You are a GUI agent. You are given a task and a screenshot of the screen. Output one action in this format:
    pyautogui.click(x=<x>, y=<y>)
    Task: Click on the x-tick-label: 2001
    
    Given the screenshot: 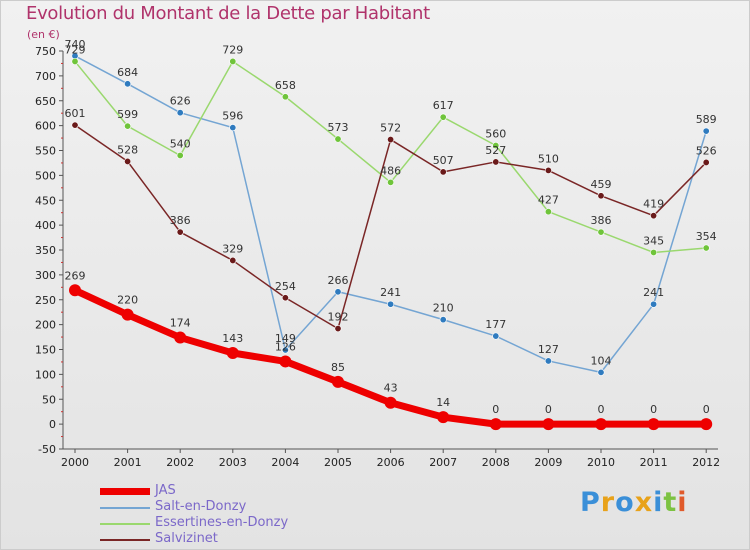 What is the action you would take?
    pyautogui.click(x=128, y=462)
    